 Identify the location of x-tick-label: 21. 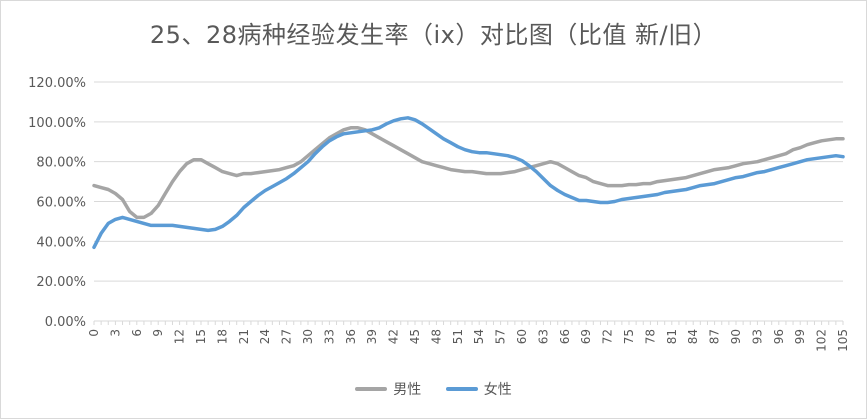
(244, 336).